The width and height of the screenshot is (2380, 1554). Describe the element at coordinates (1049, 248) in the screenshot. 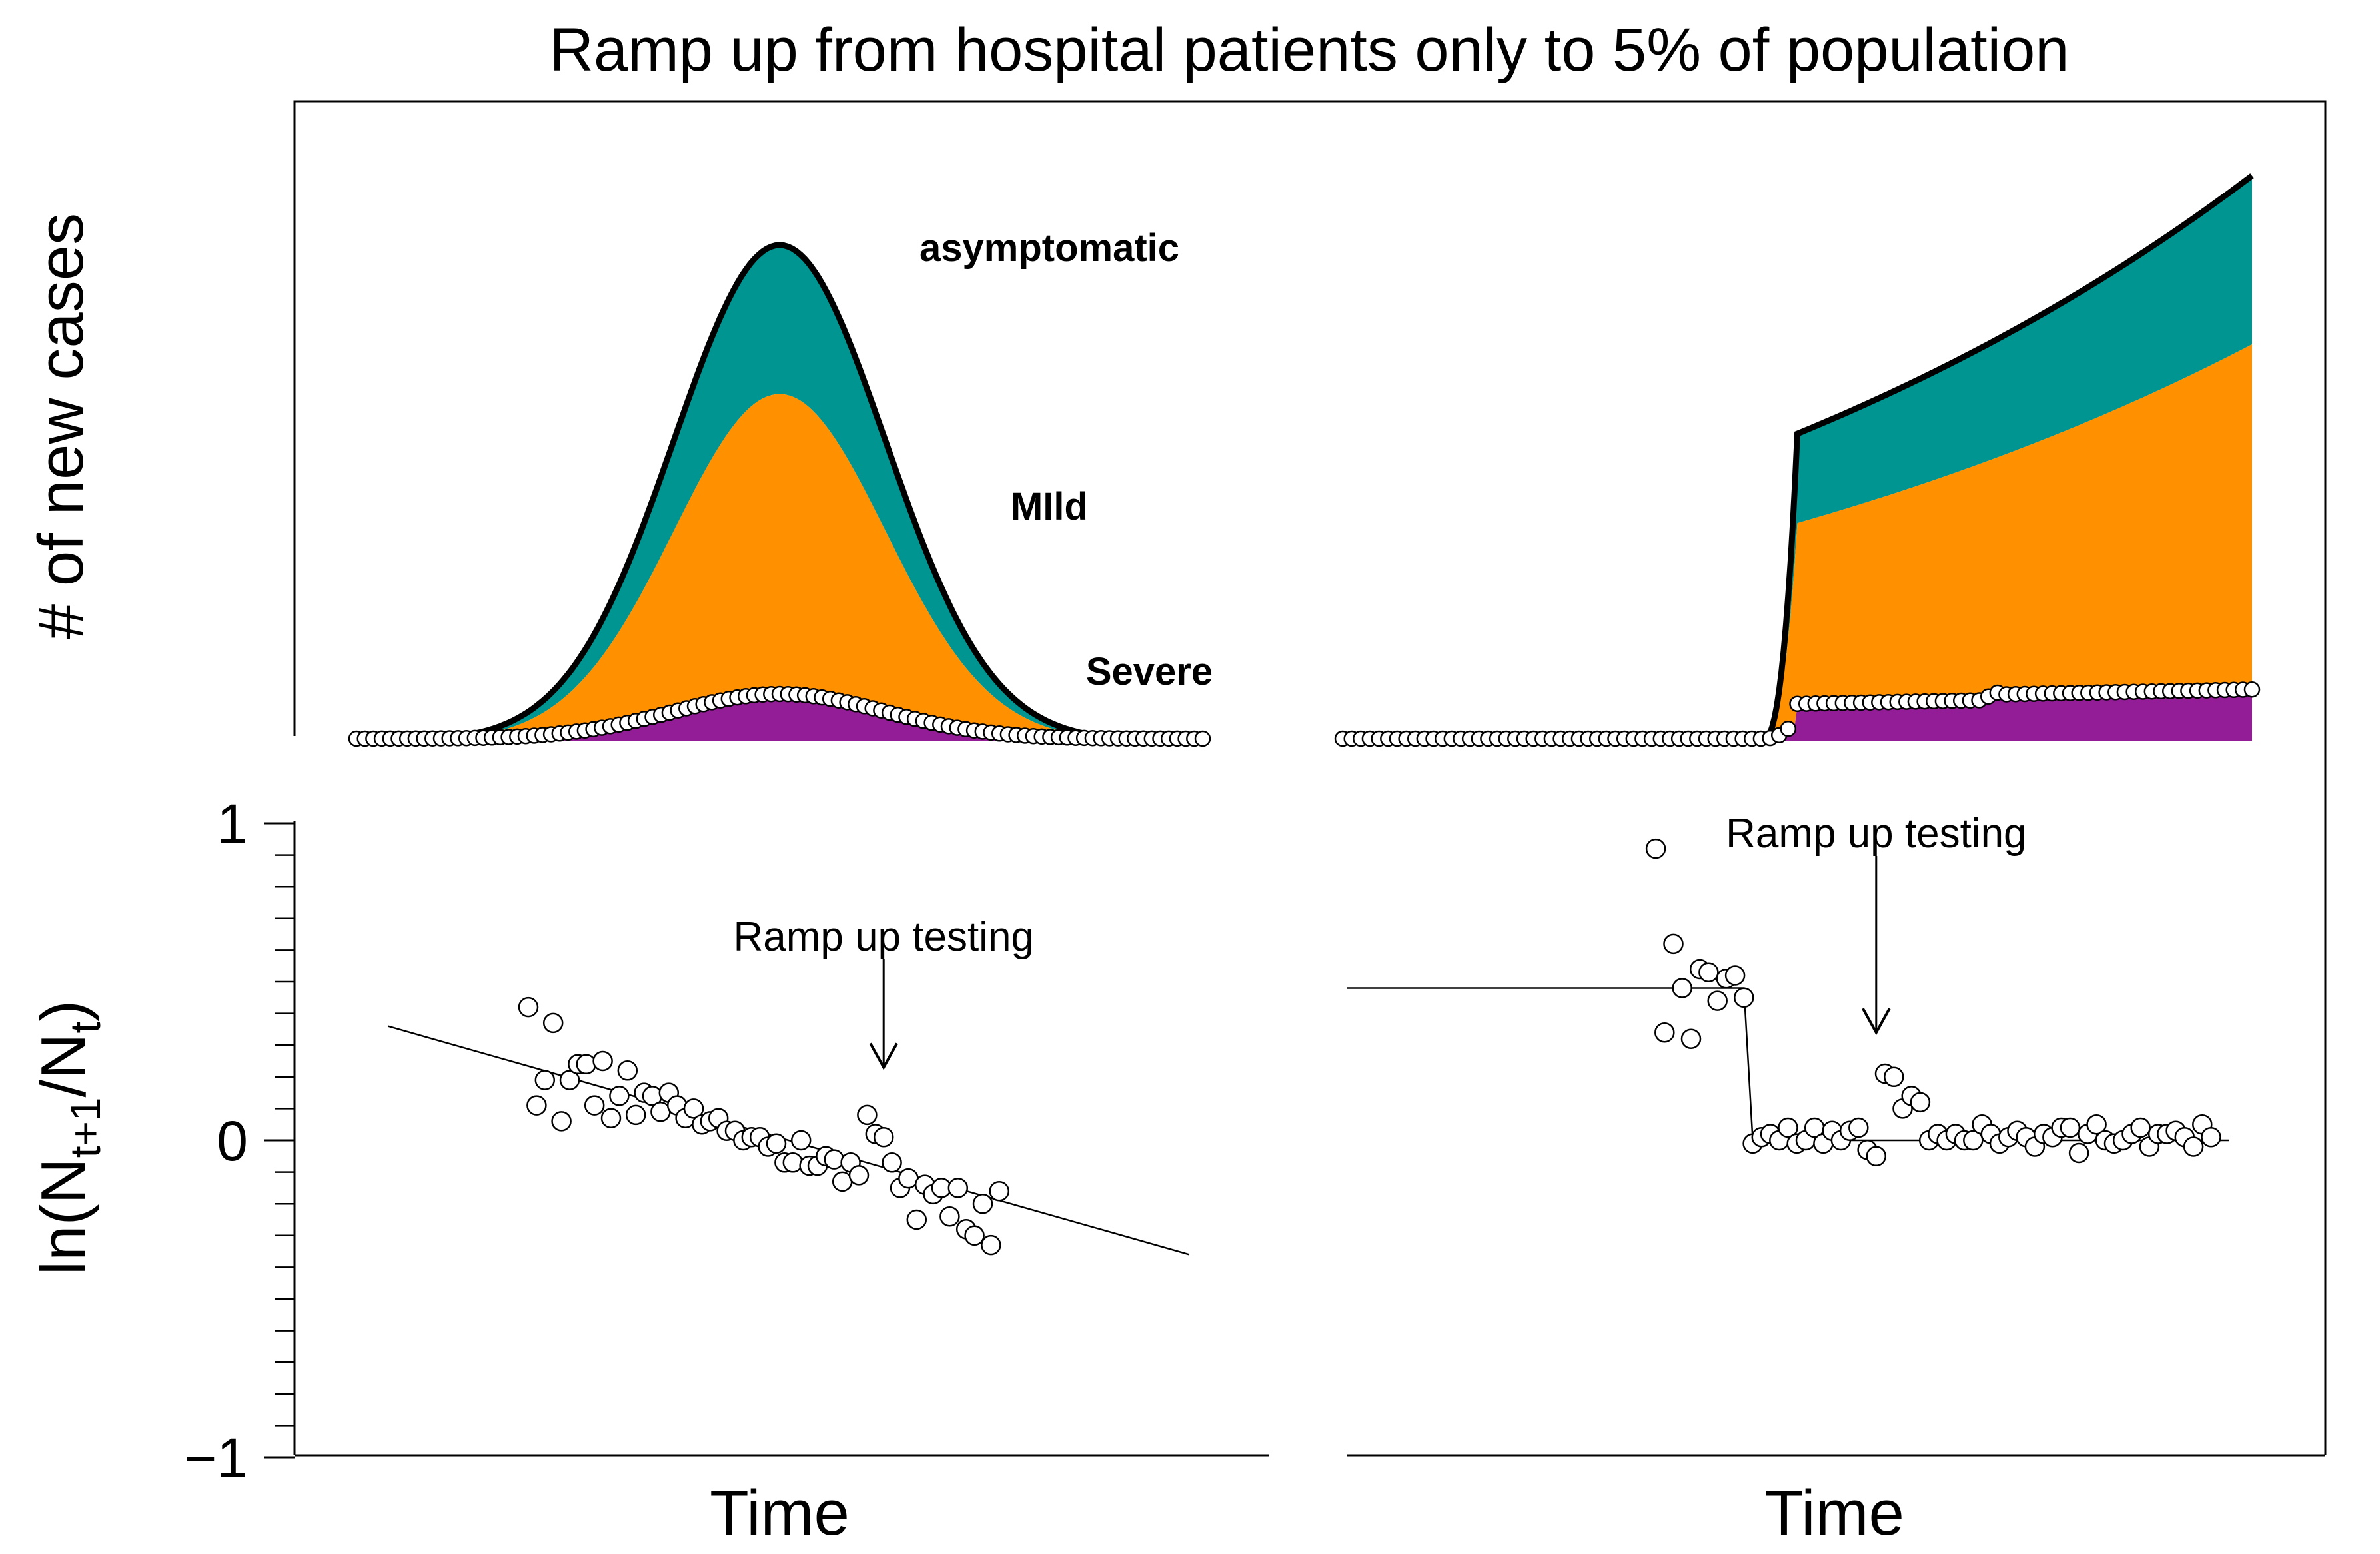

I see `legend-asymptomatic: asymptomatic` at that location.